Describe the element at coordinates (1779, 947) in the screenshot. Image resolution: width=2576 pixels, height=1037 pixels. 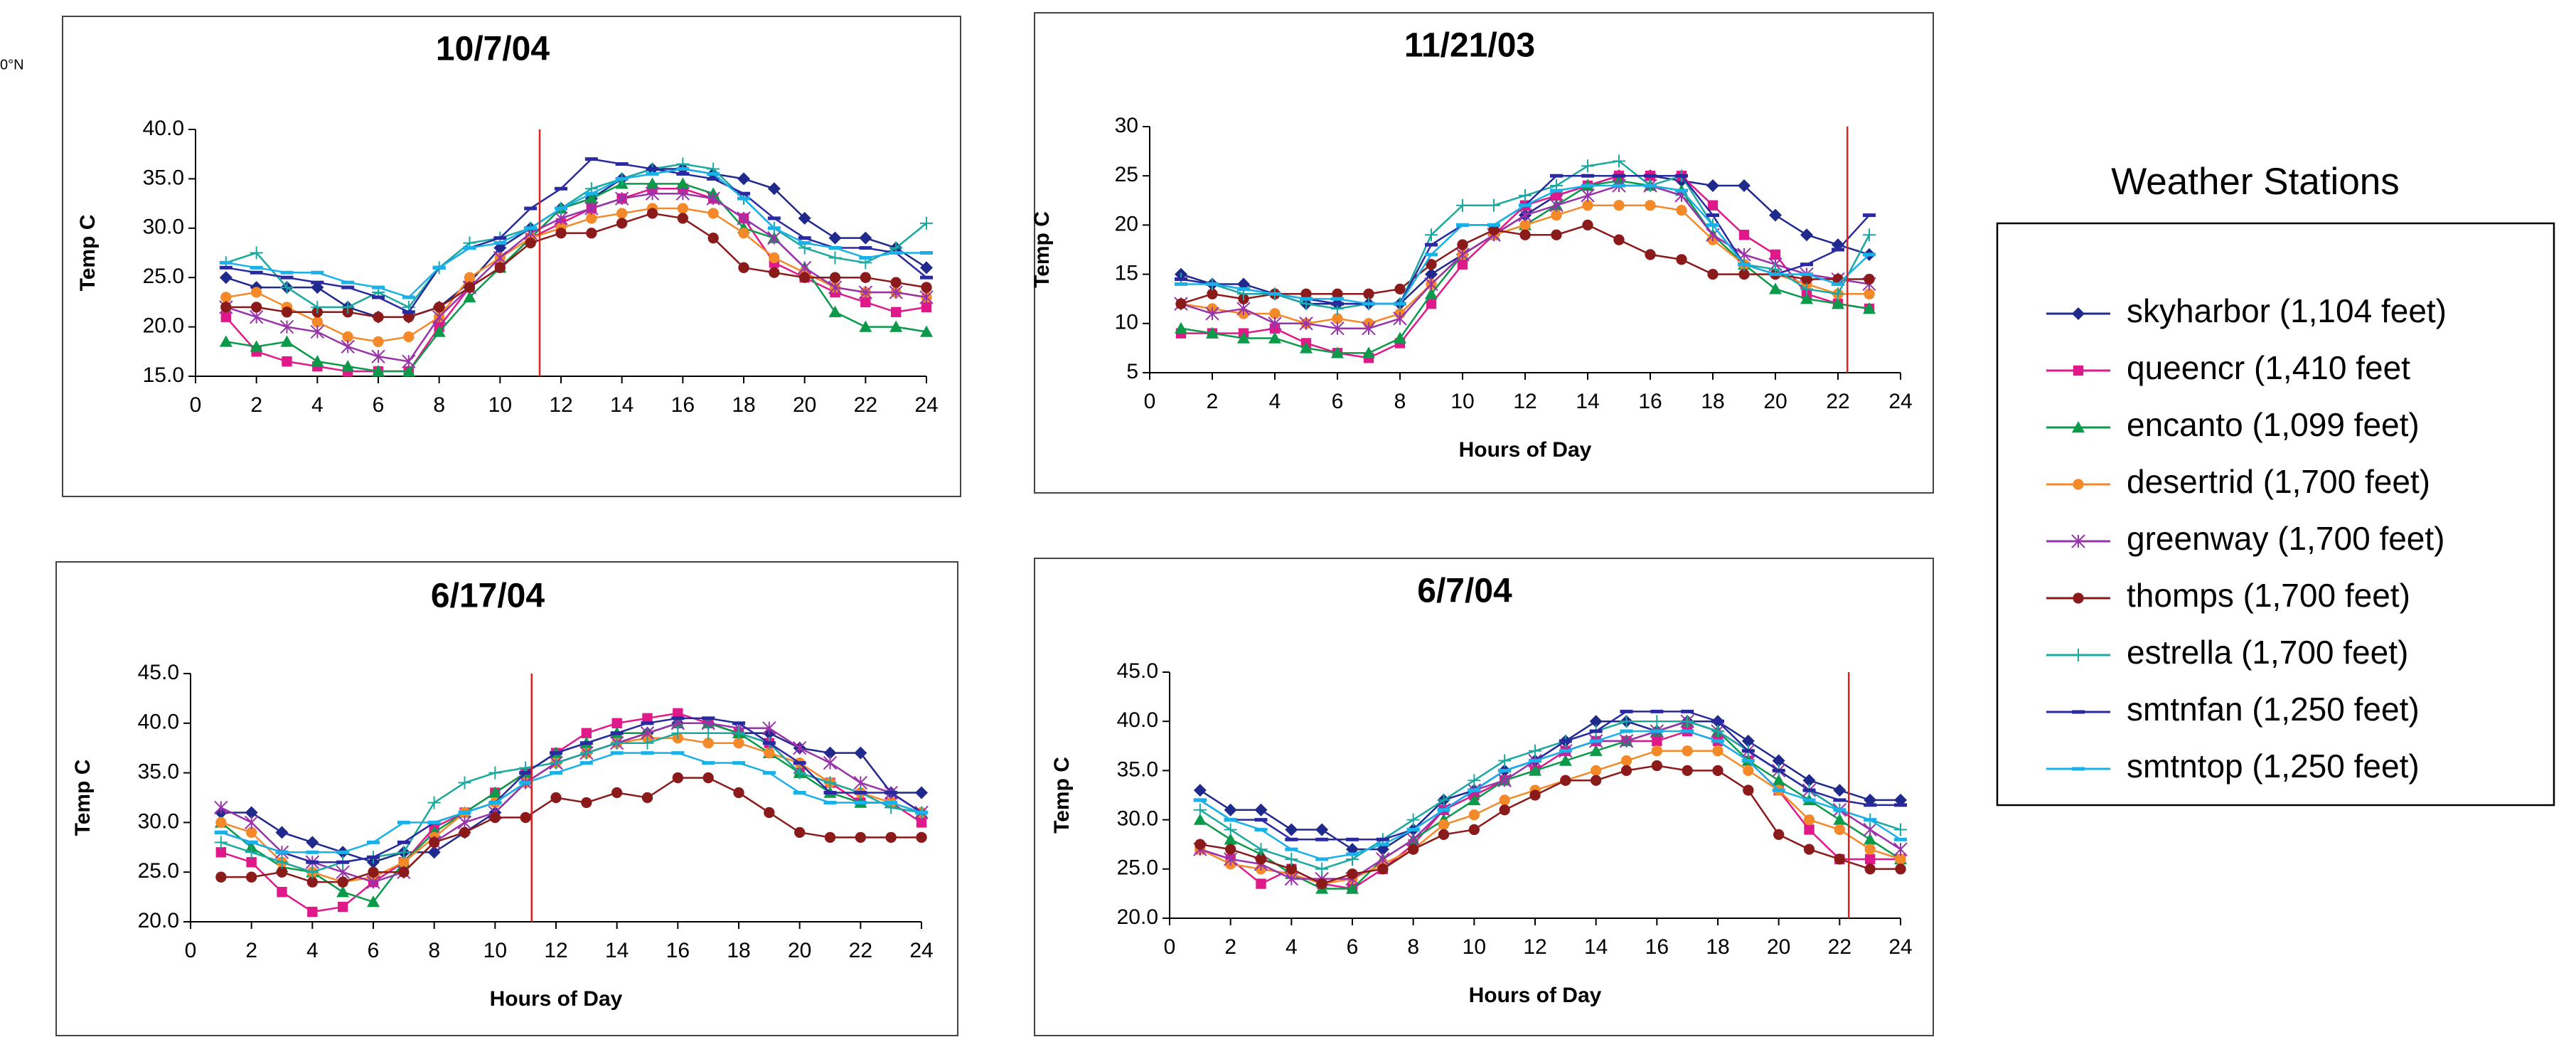
I see `x-tick-label: 20` at that location.